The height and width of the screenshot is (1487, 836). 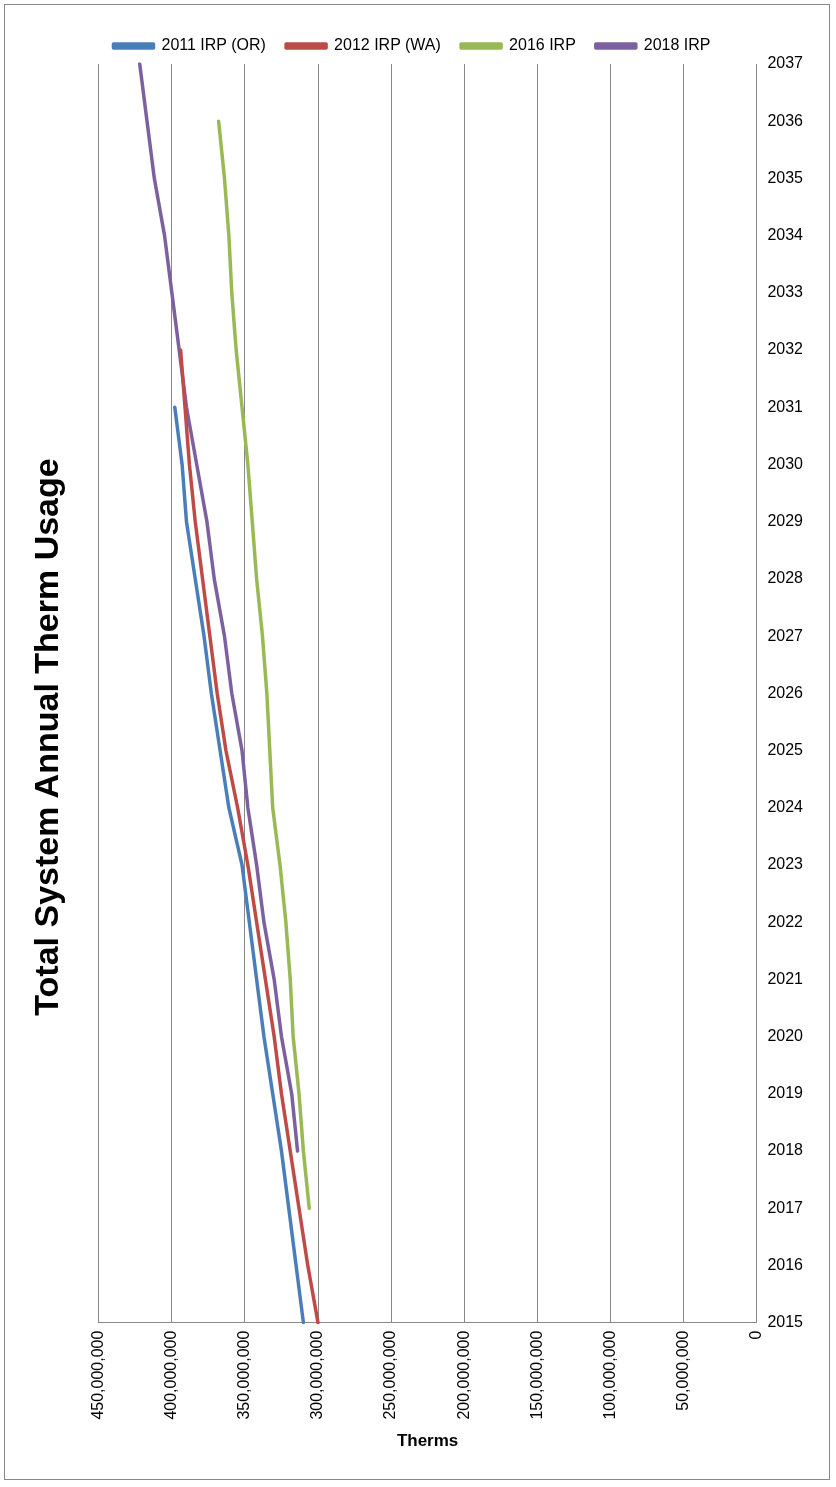 I want to click on x-tick-label: 100,000,000, so click(x=609, y=1375).